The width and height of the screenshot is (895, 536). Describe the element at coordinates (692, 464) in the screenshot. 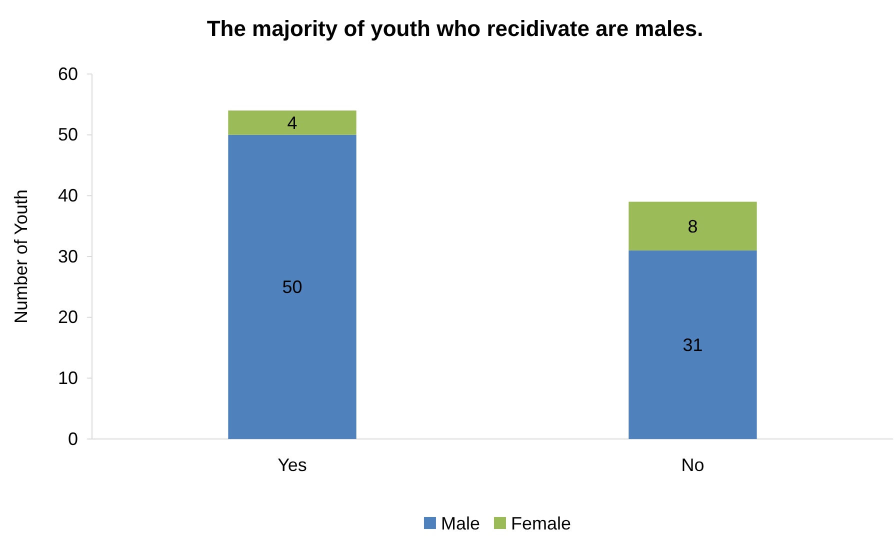

I see `x-tick-label: No` at that location.